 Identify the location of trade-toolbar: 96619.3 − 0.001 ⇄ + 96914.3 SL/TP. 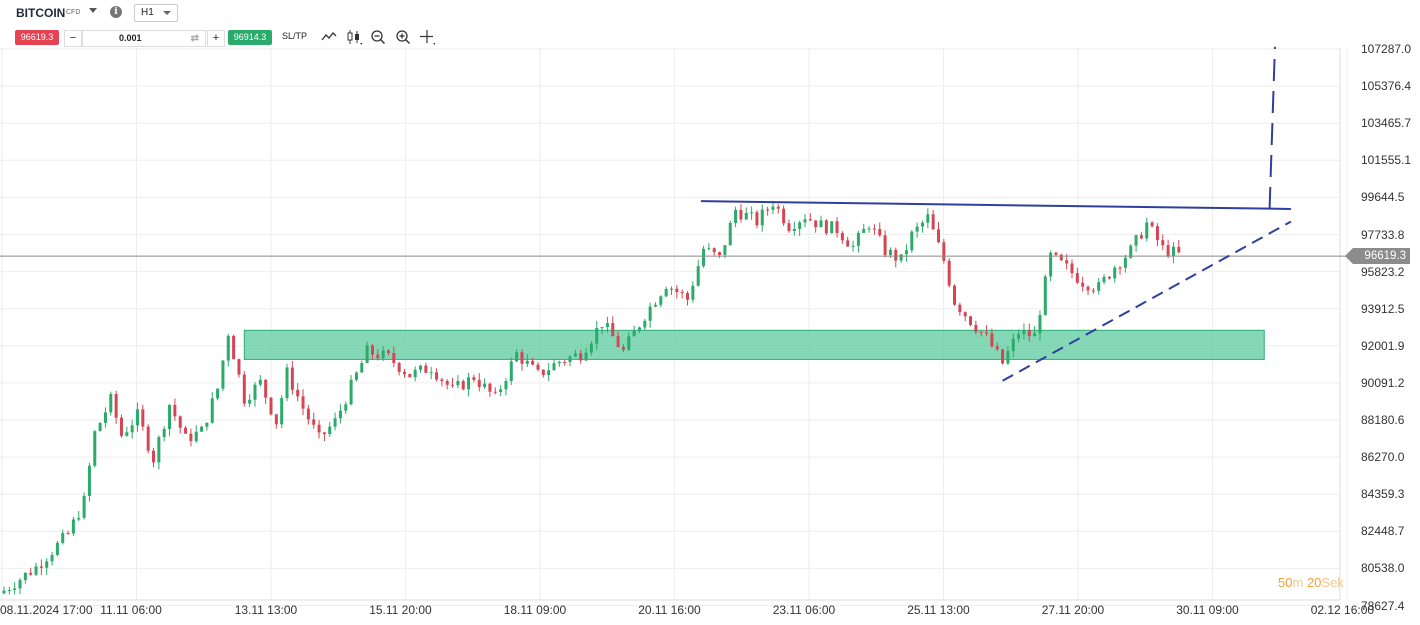
(220, 38).